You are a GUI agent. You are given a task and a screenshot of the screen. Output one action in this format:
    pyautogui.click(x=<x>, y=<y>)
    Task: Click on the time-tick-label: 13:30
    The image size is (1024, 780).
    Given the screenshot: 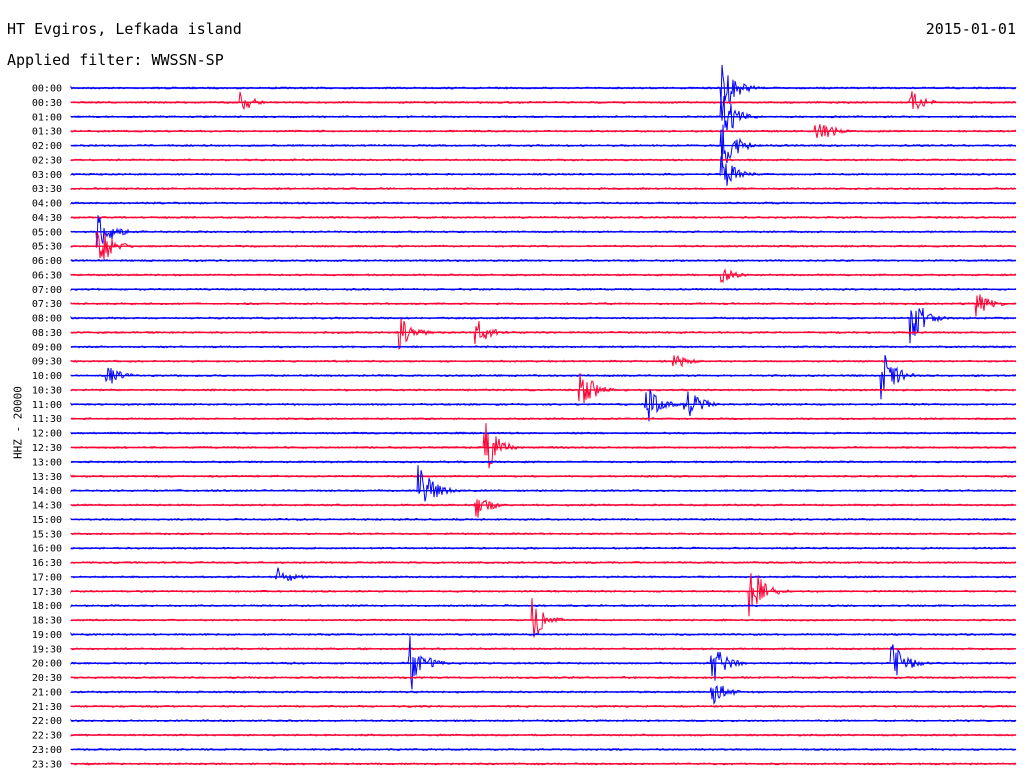 What is the action you would take?
    pyautogui.click(x=47, y=477)
    